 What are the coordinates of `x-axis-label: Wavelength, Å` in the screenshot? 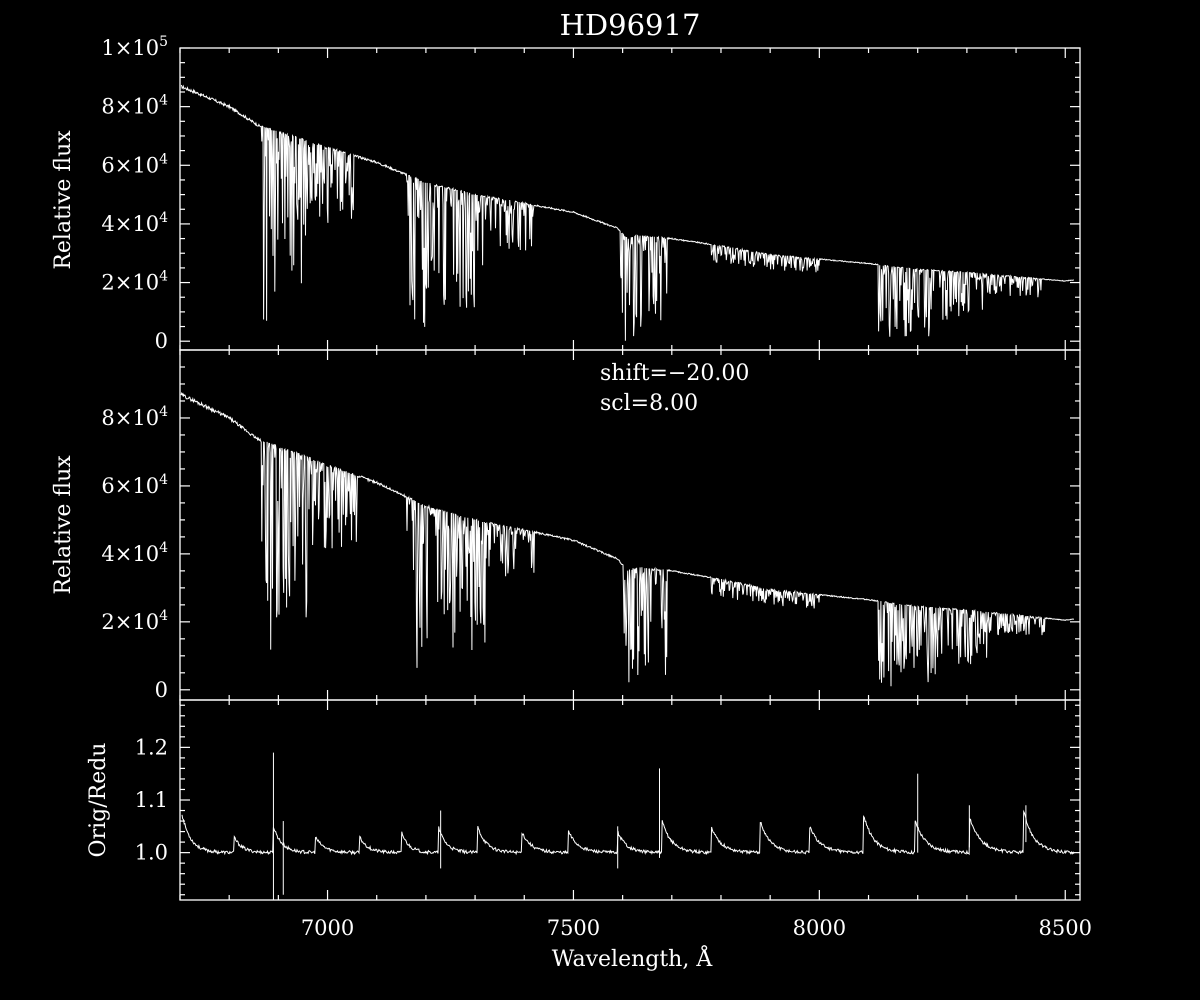 It's located at (633, 958).